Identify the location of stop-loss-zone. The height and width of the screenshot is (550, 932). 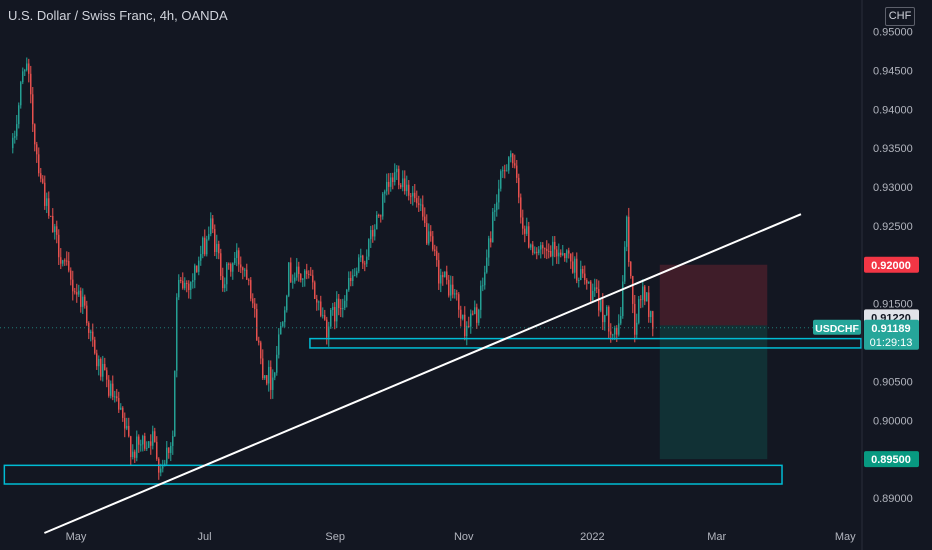
(713, 295).